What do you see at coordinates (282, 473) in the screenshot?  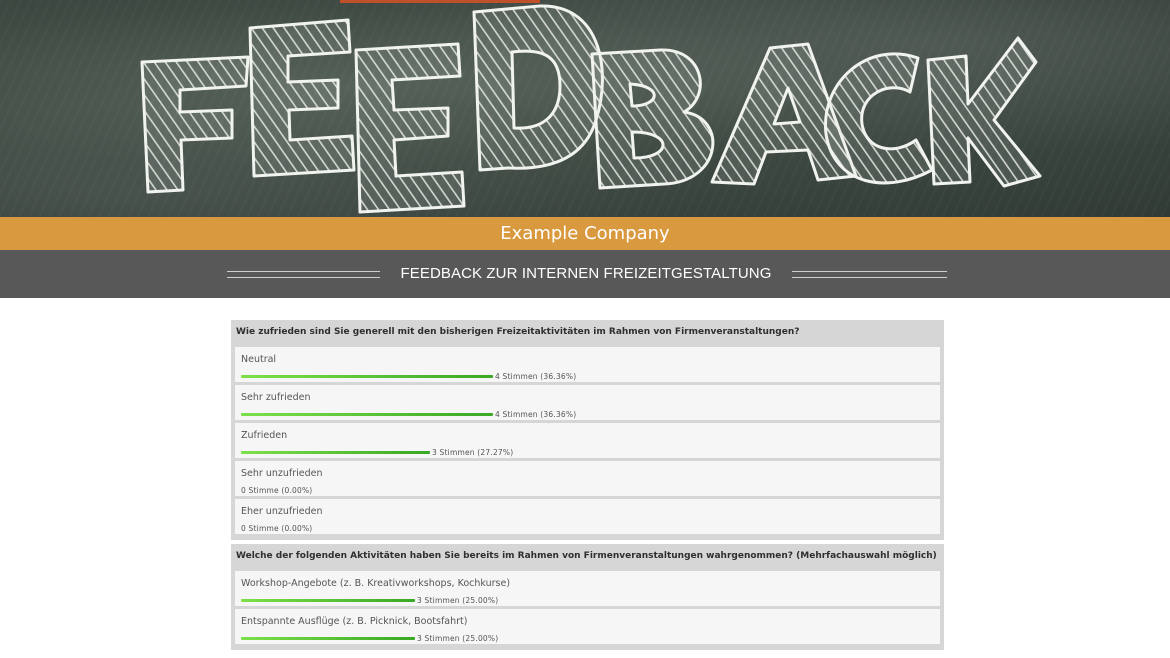 I see `answer-label: Sehr unzufrieden` at bounding box center [282, 473].